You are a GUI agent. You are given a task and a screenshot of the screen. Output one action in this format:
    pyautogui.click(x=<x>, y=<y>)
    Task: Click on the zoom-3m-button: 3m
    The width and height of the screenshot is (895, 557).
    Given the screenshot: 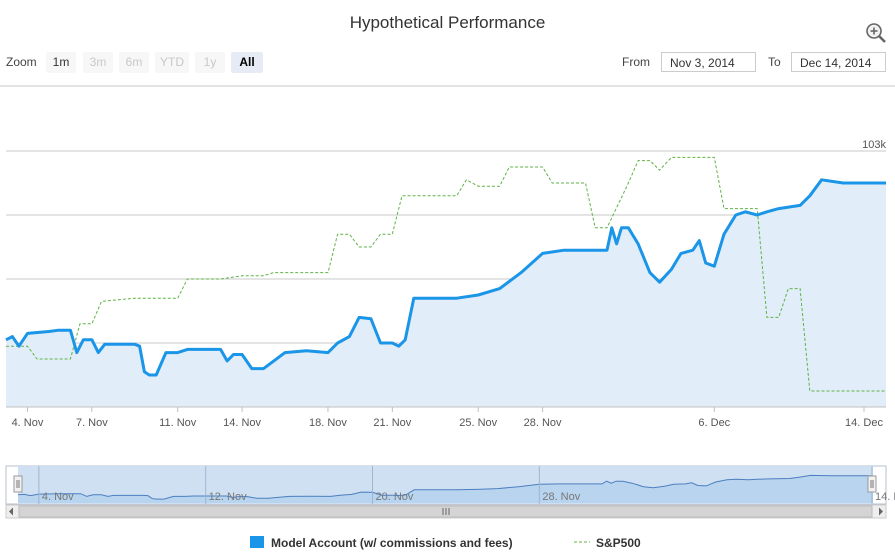 What is the action you would take?
    pyautogui.click(x=98, y=62)
    